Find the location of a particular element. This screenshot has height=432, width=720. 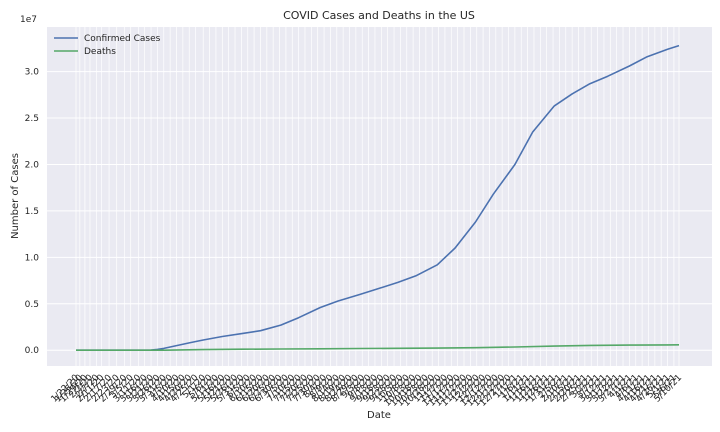

y-tick-label: 1.5 is located at coordinates (32, 212).